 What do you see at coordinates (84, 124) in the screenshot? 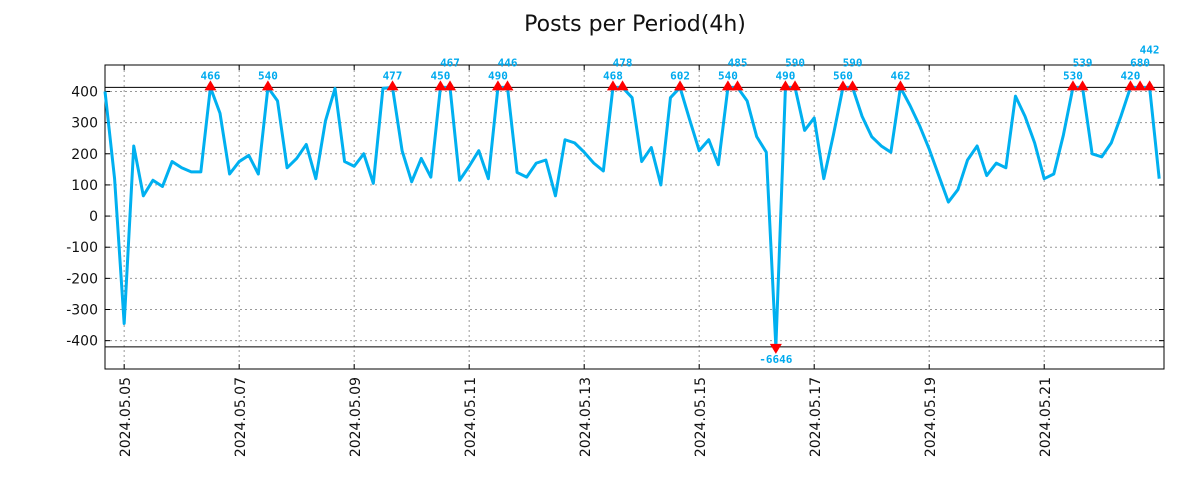
I see `y-tick-label: 300` at bounding box center [84, 124].